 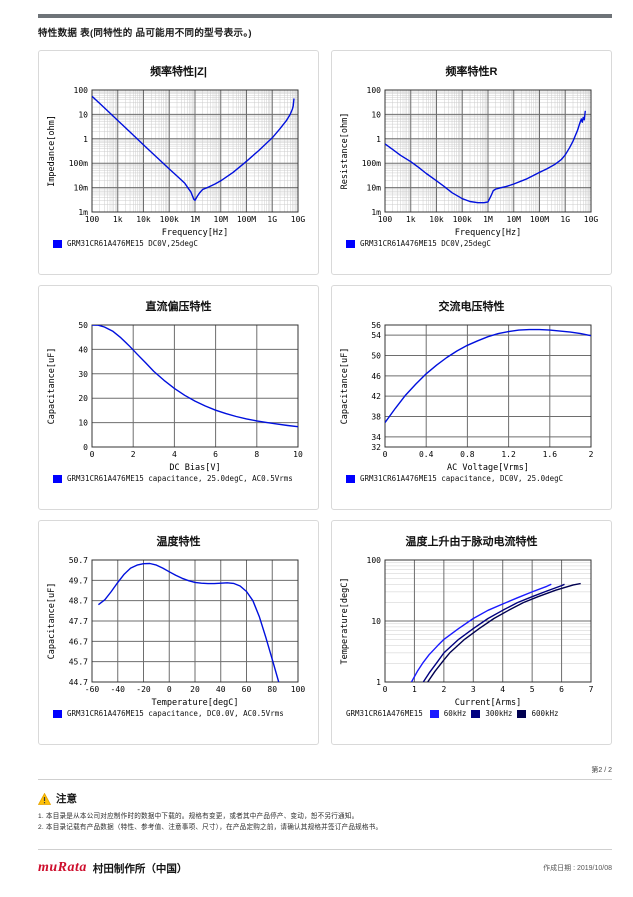 I want to click on page-footer: muRata 村田制作所（中国） 作成日期 : 2019/10/08, so click(x=325, y=868).